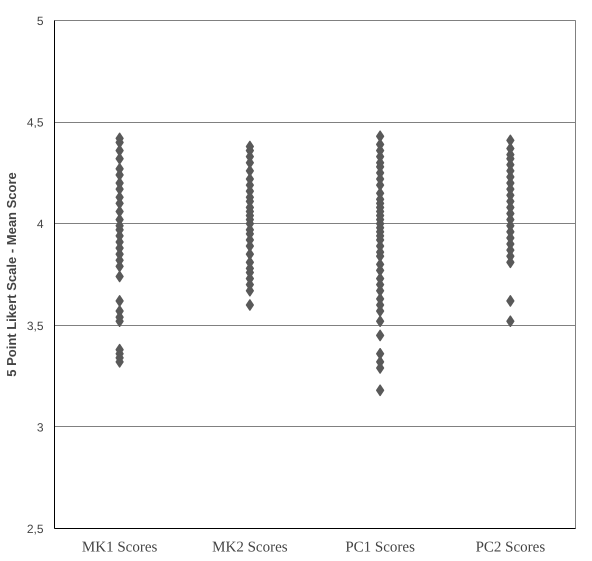  Describe the element at coordinates (35, 325) in the screenshot. I see `y-tick-label: 3,5` at that location.